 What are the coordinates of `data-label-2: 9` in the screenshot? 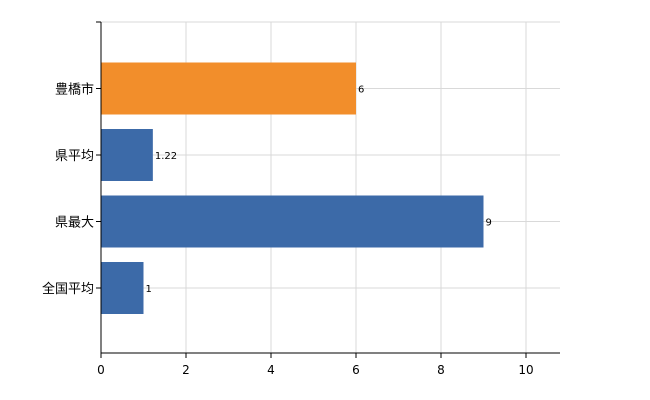 It's located at (489, 223).